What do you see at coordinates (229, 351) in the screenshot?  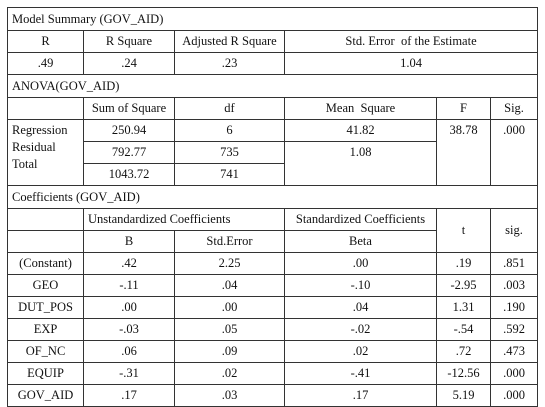 I see `cell: .09` at bounding box center [229, 351].